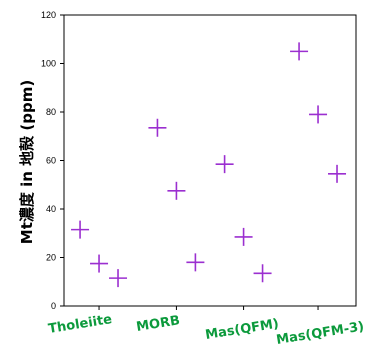 The width and height of the screenshot is (369, 347). I want to click on y-axis-title-group: Mt濃度 in 地殻 (ppm), so click(27, 162).